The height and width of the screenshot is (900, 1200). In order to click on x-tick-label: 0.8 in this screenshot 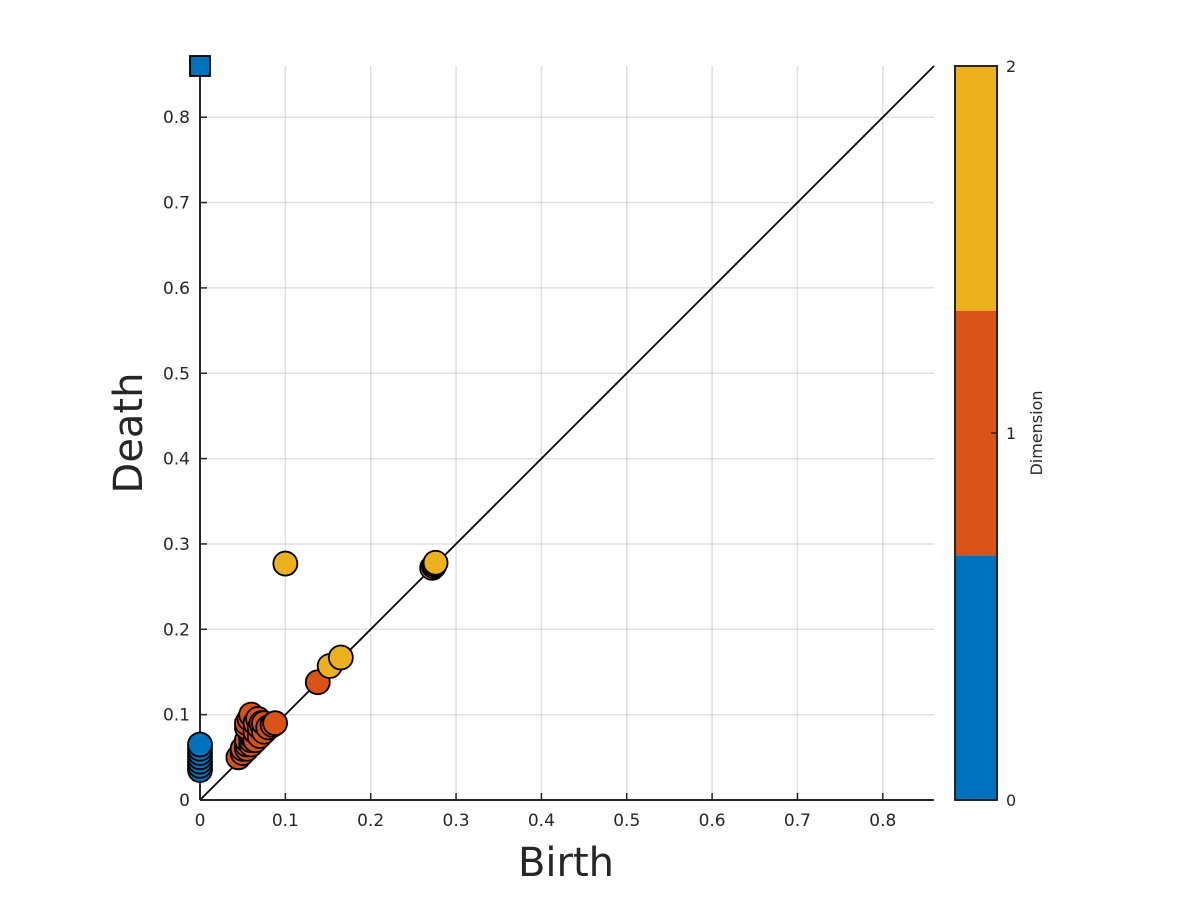, I will do `click(882, 821)`.